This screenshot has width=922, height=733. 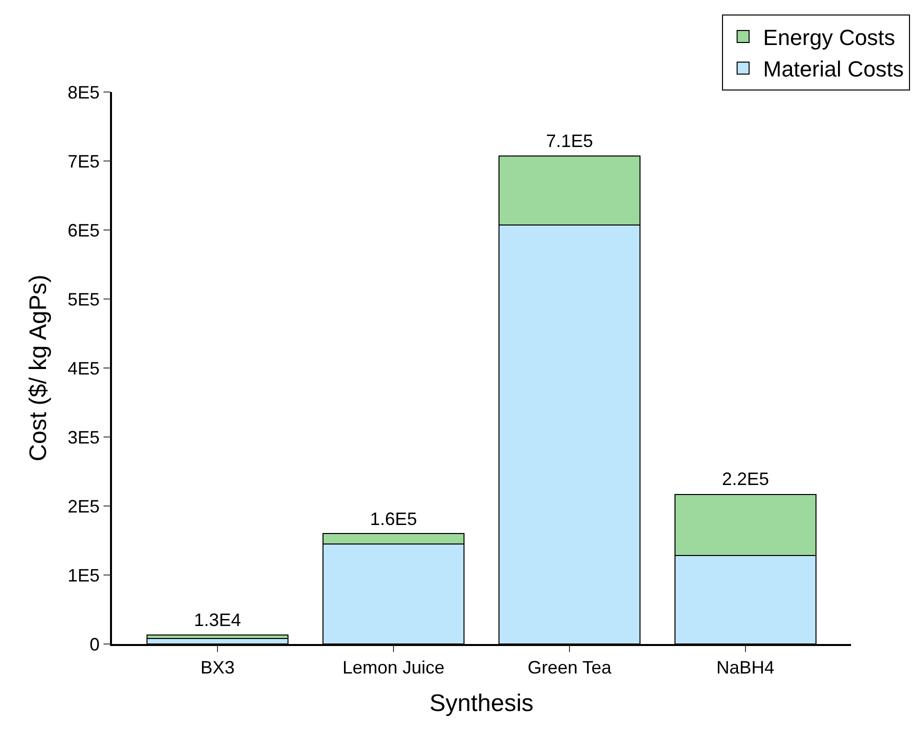 I want to click on legend-label: Material Costs, so click(x=833, y=69).